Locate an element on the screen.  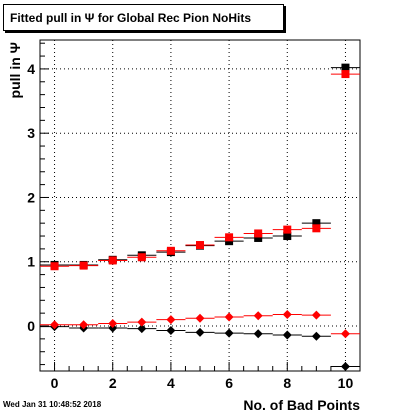
y-tick-label: 1 is located at coordinates (31, 262).